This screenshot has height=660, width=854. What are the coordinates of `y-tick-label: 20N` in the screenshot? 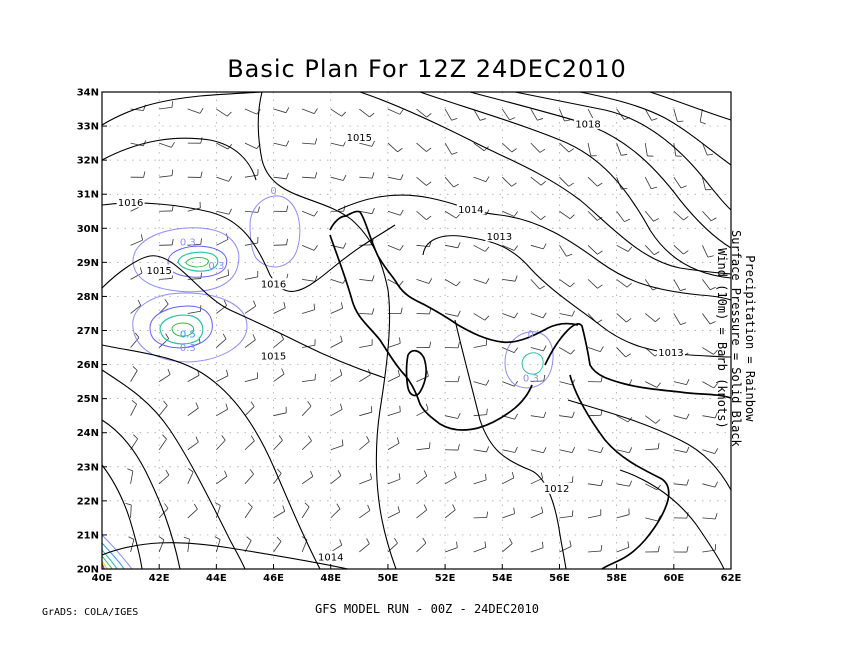 It's located at (88, 570).